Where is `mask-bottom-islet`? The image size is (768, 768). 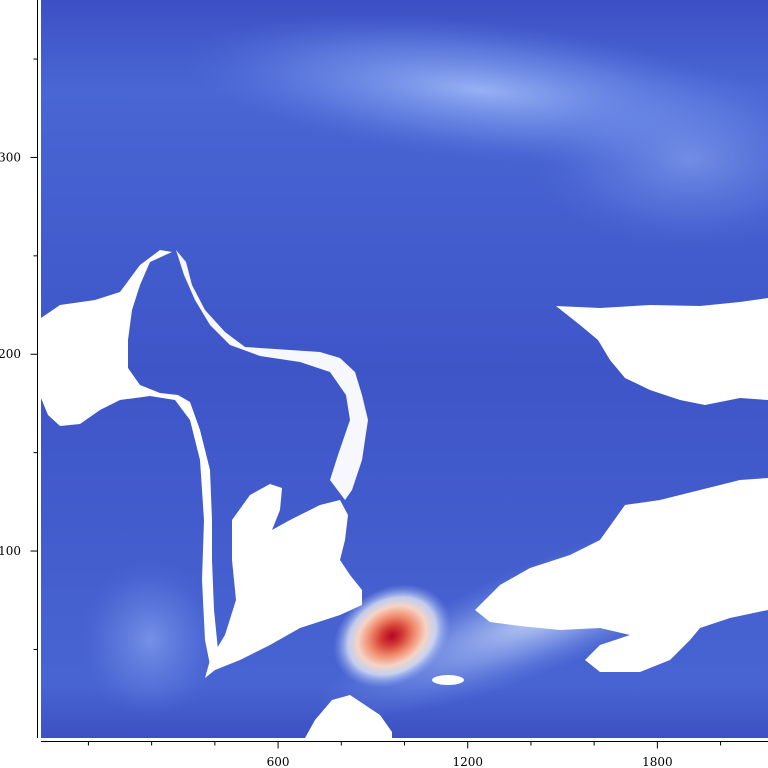
mask-bottom-islet is located at coordinates (348, 716).